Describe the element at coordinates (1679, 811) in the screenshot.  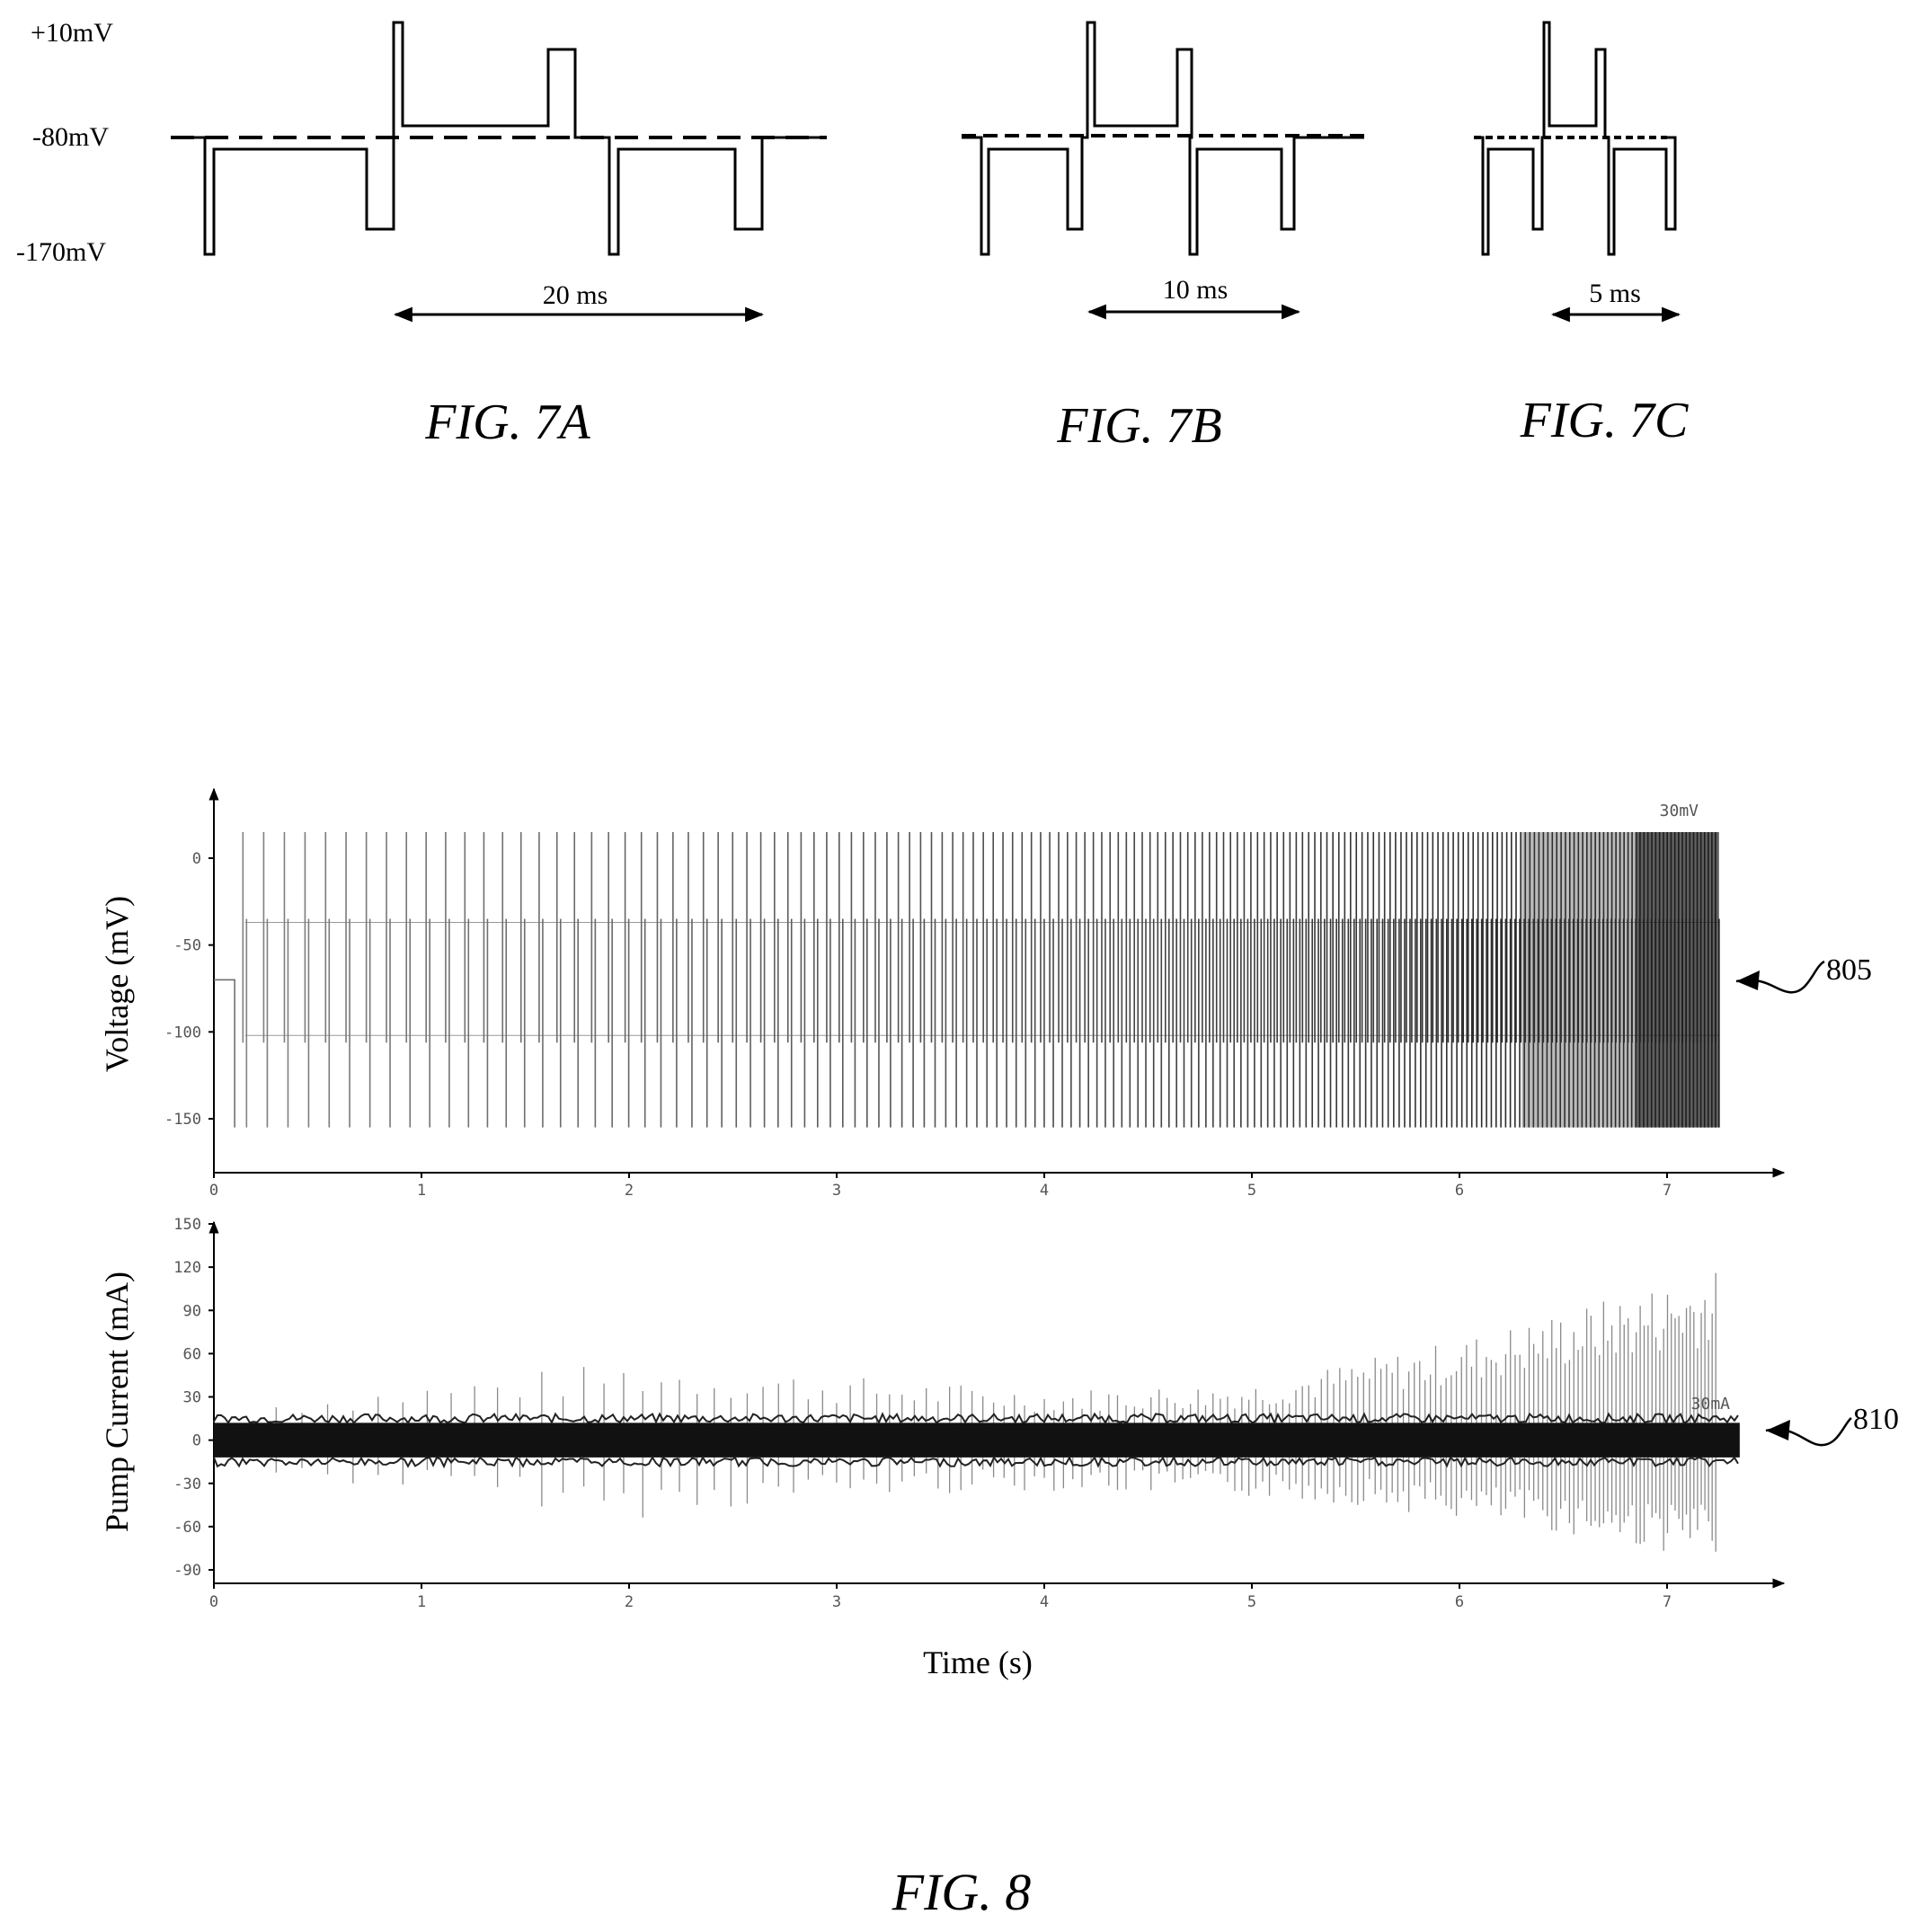
I see `voltage-scale-label: 30mV` at that location.